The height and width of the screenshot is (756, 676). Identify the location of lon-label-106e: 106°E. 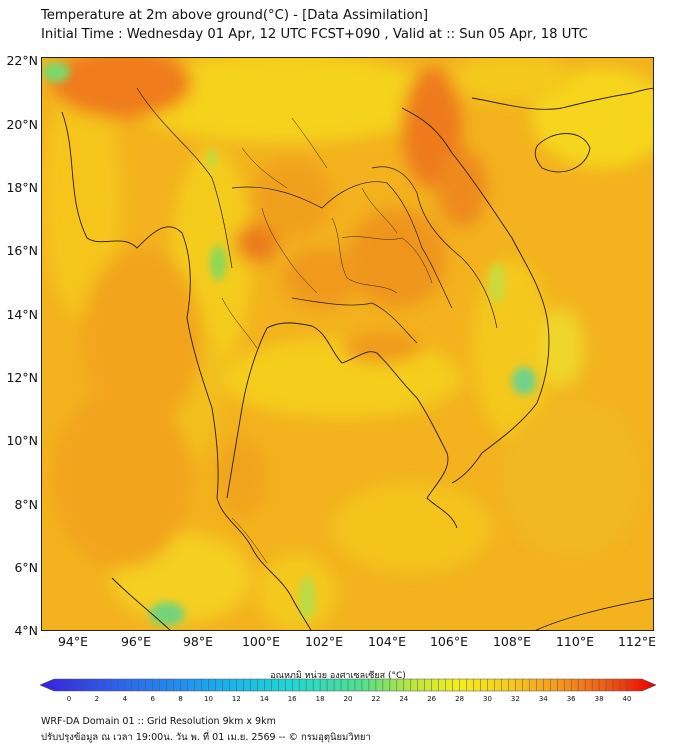
(448, 641).